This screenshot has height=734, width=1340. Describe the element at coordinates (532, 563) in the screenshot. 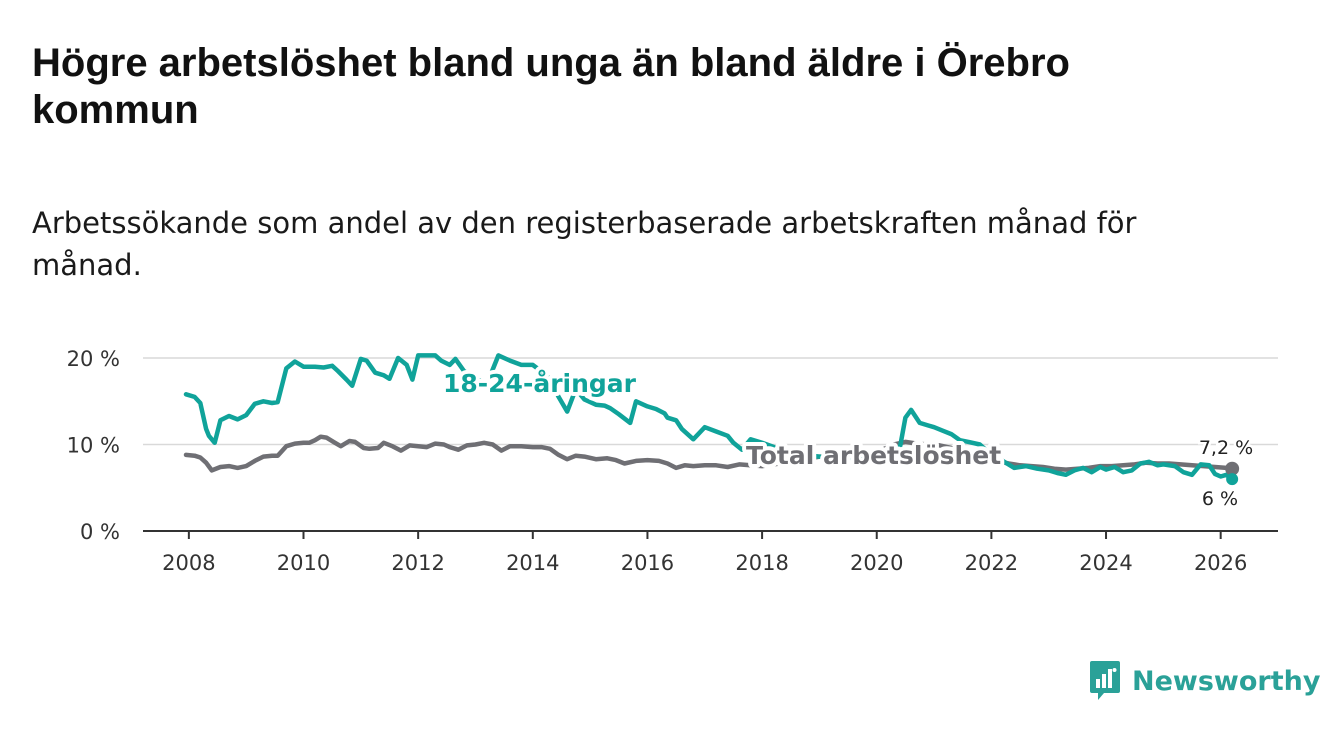

I see `x-tick-label: 2014` at that location.